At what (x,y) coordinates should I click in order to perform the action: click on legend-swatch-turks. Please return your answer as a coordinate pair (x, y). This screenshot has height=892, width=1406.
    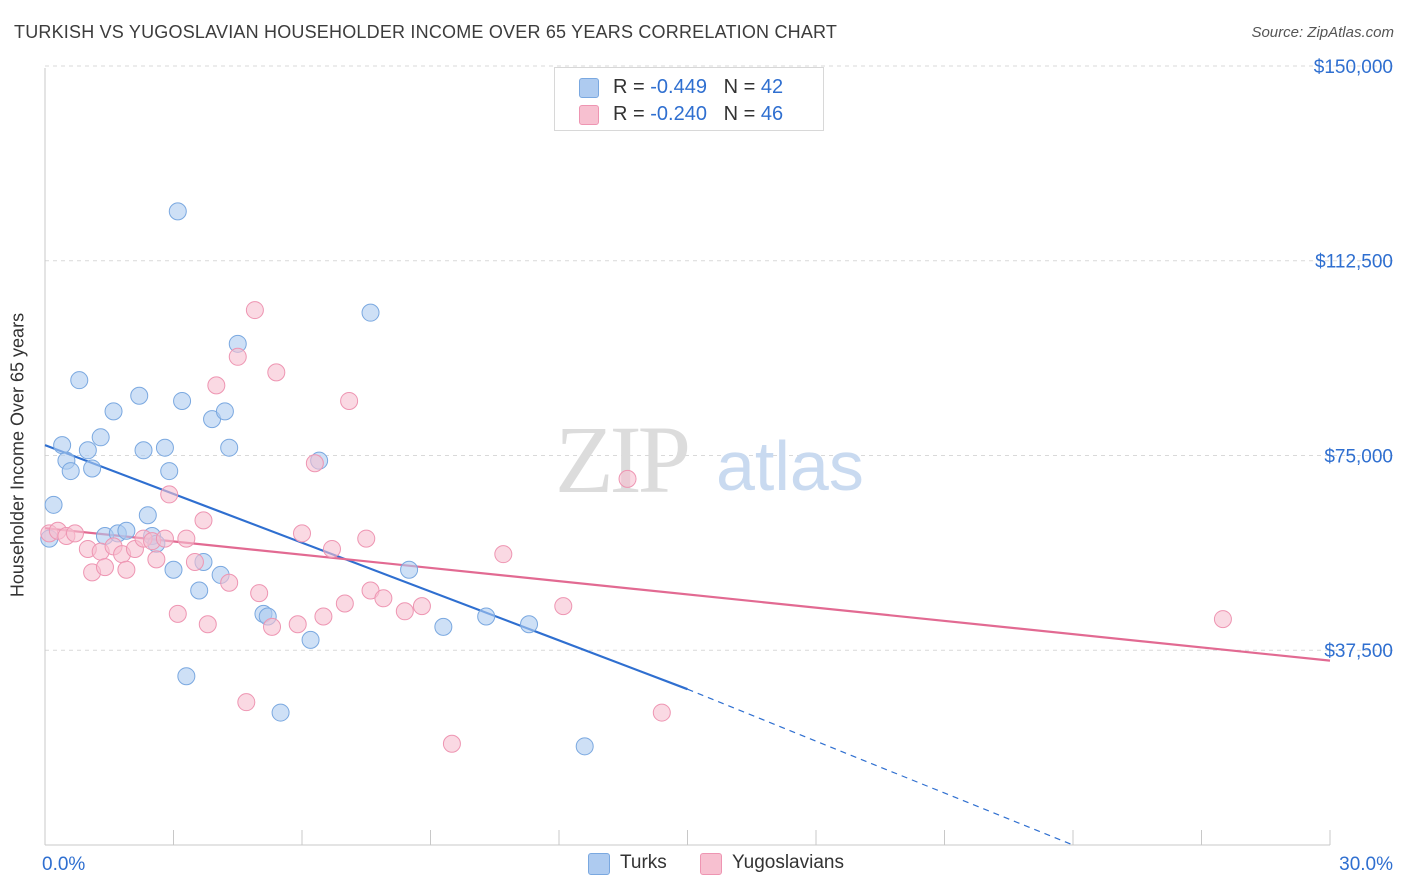
    Looking at the image, I should click on (589, 88).